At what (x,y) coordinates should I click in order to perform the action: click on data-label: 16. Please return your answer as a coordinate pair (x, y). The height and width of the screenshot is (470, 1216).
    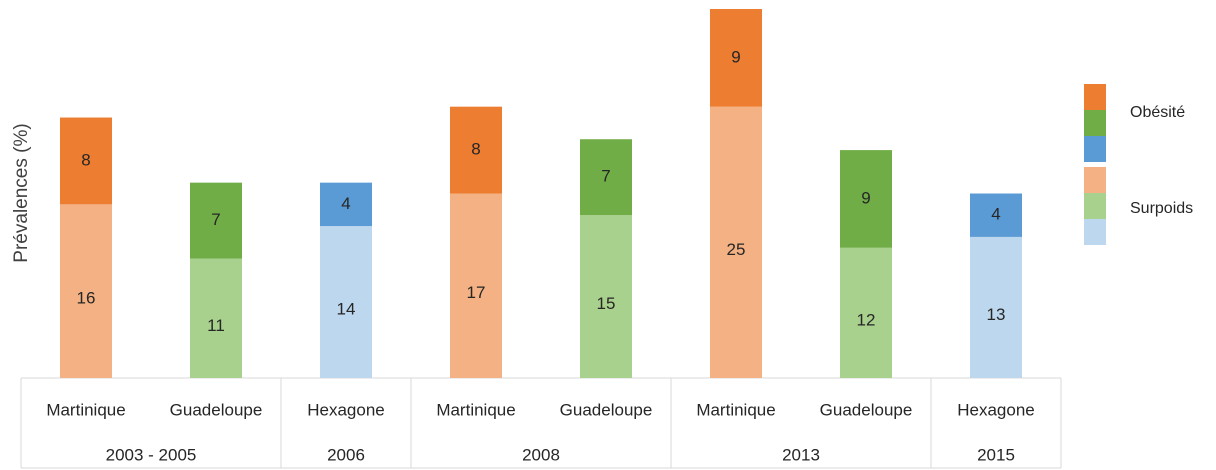
    Looking at the image, I should click on (86, 298).